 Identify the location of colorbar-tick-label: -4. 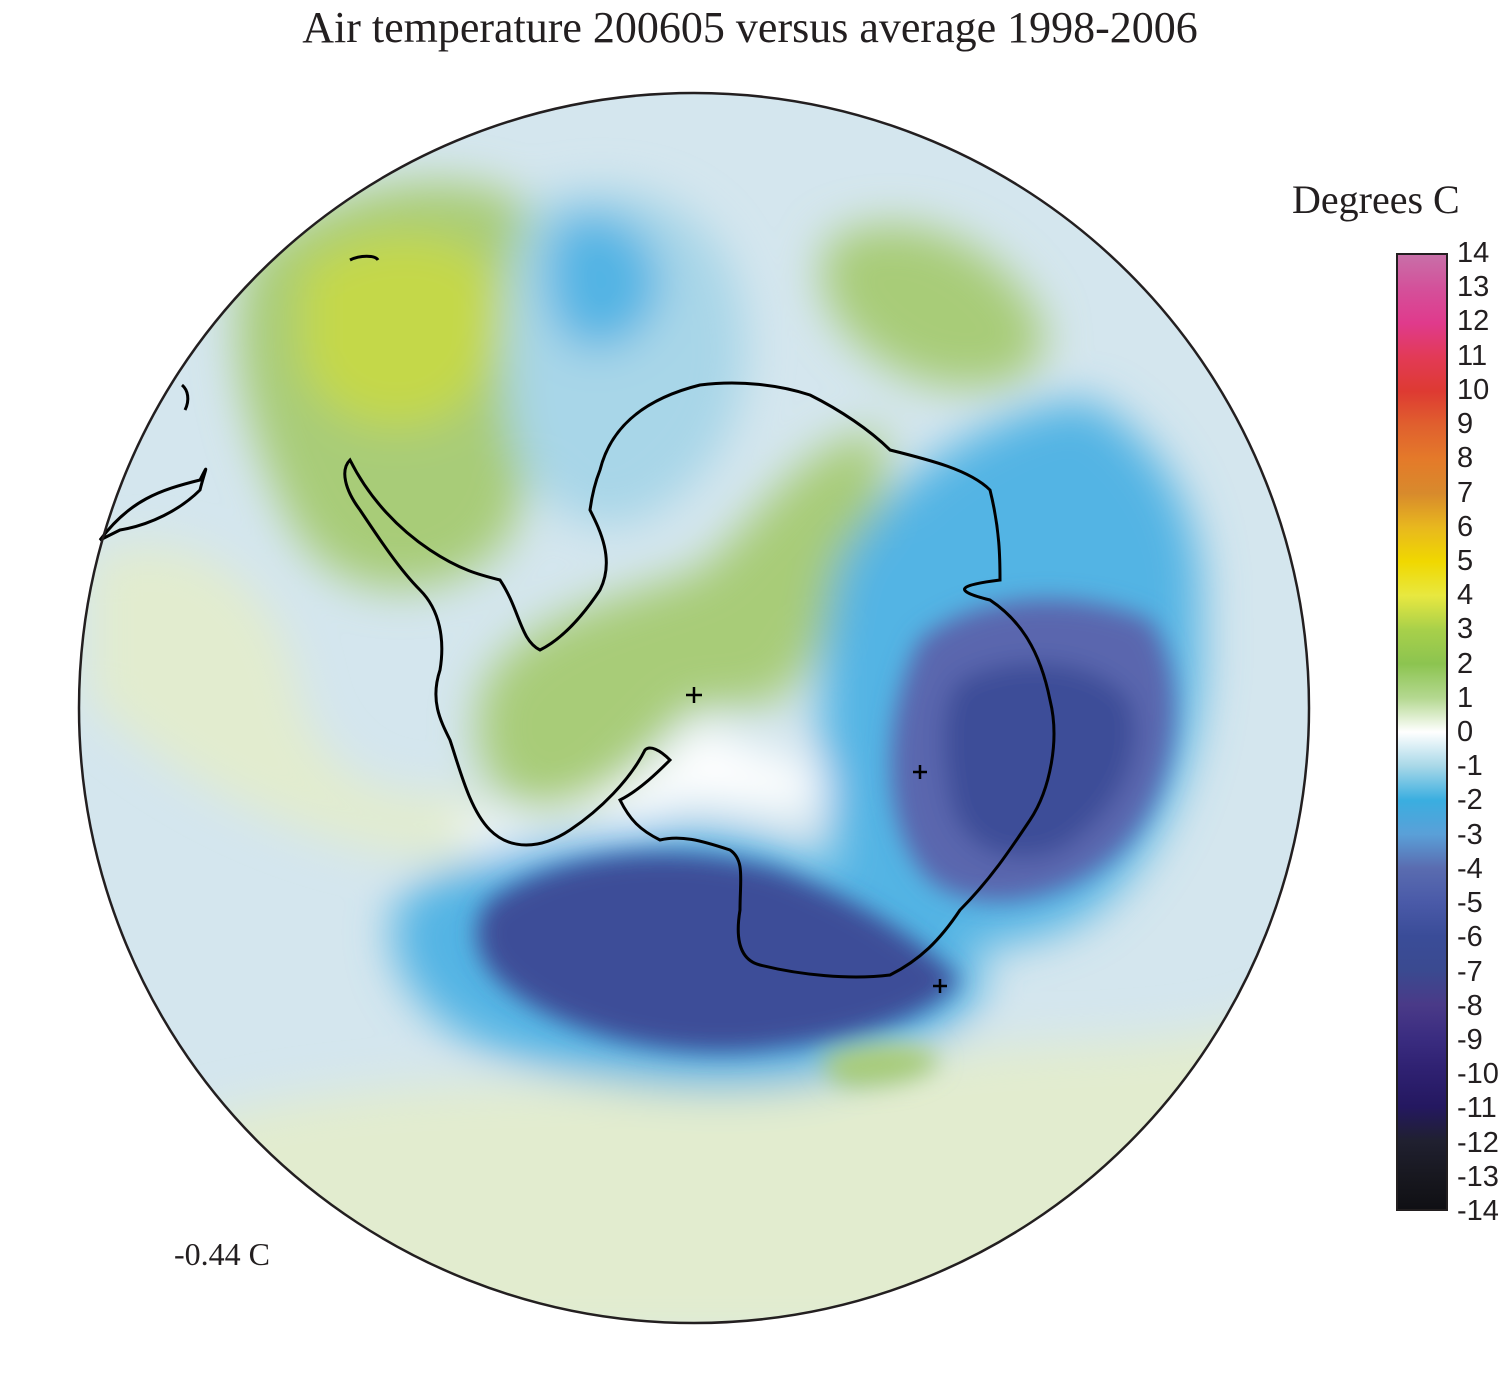
(1470, 868).